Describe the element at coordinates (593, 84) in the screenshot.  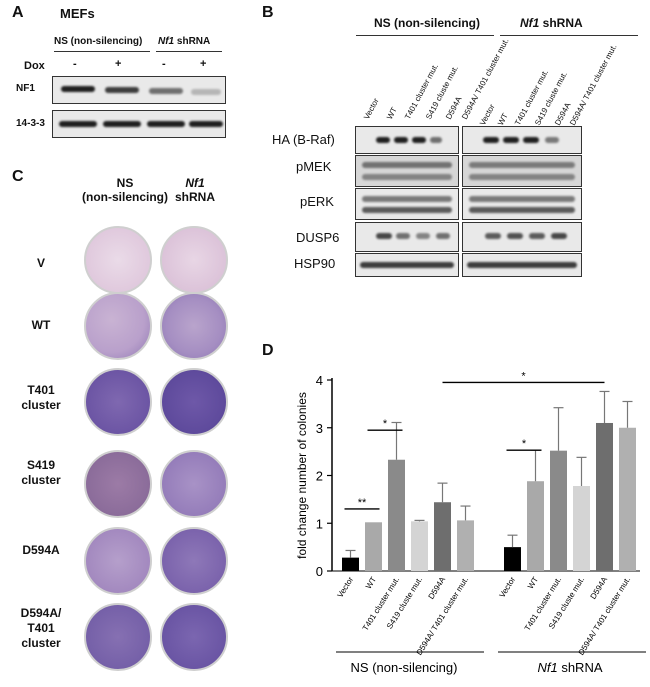
I see `lane-label: D594A/ T401 cluster mut.` at that location.